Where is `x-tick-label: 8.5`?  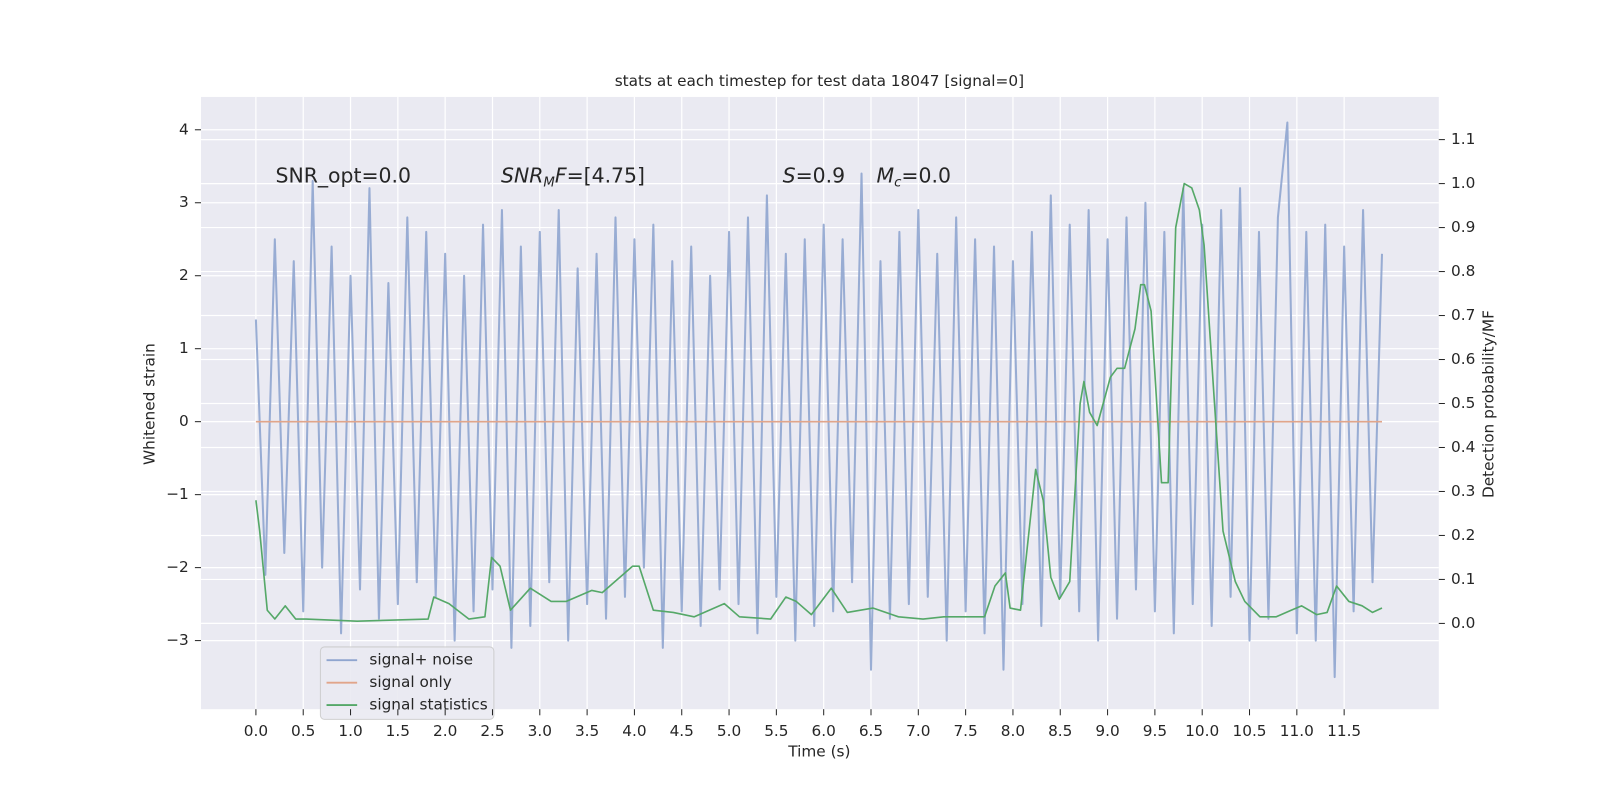 x-tick-label: 8.5 is located at coordinates (1060, 731).